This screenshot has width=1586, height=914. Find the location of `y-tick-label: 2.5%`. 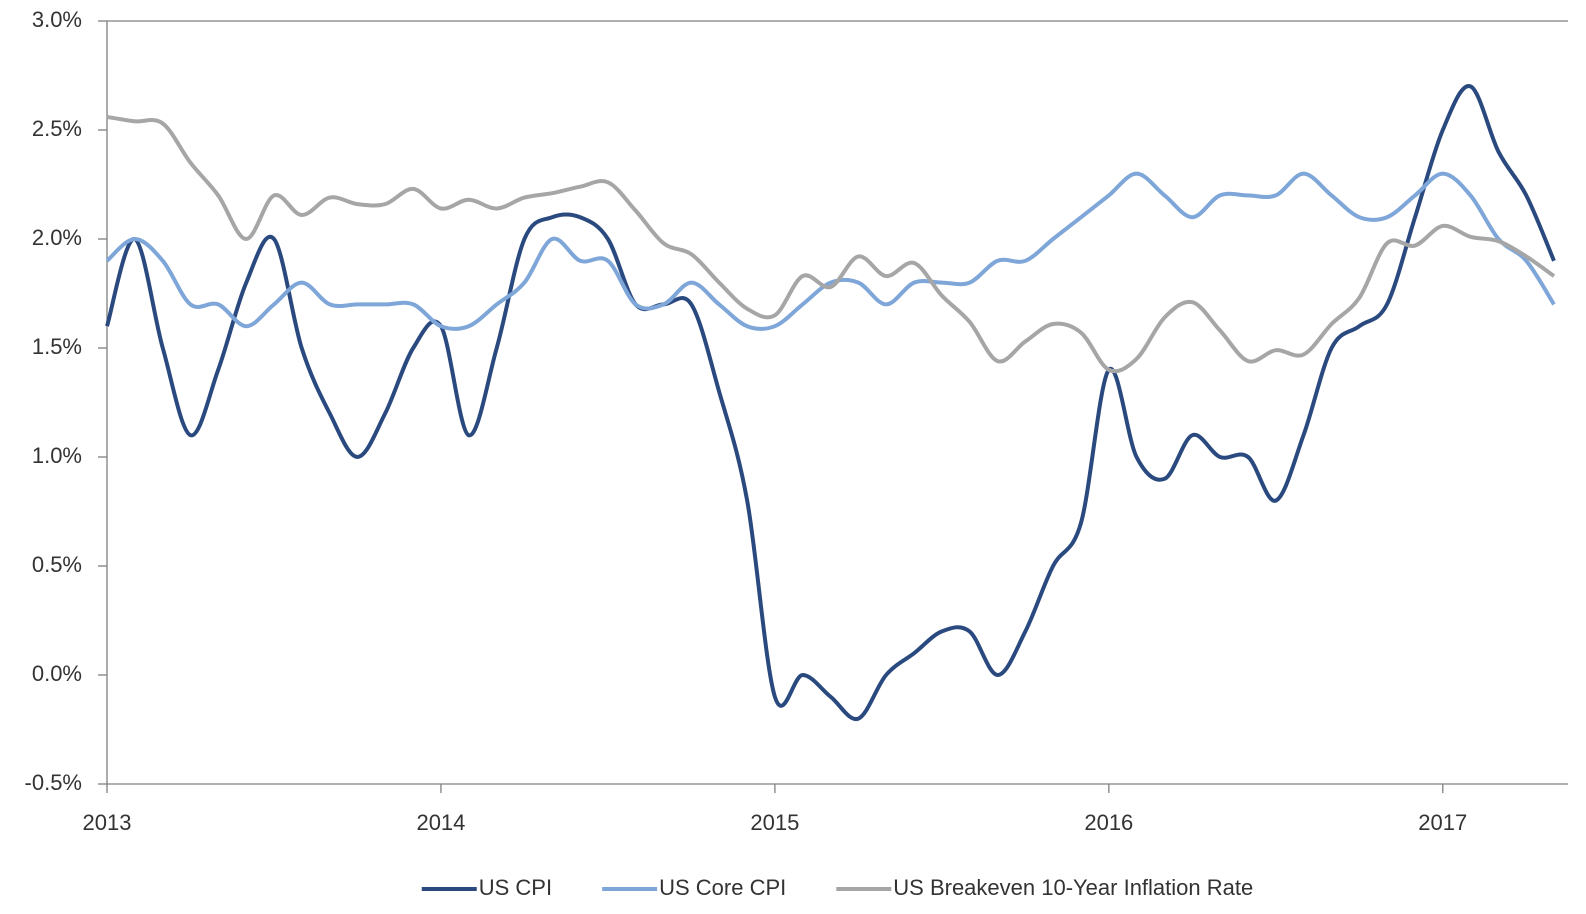

y-tick-label: 2.5% is located at coordinates (57, 128).